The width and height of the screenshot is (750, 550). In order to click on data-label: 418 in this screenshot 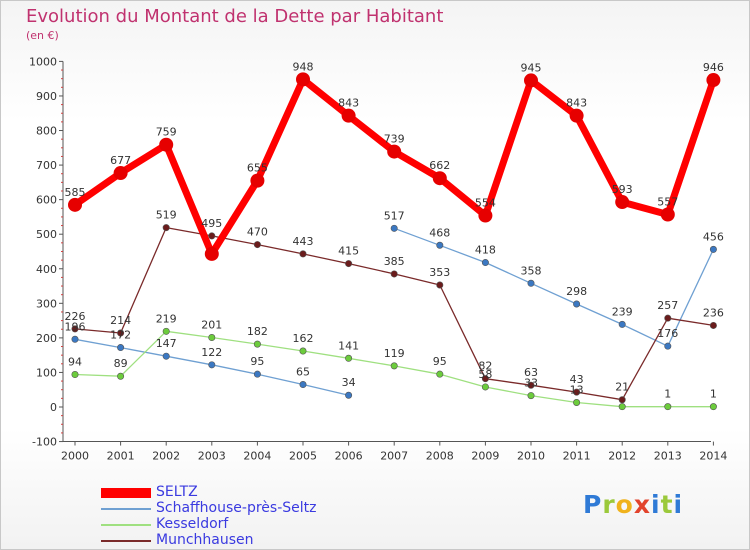, I will do `click(485, 250)`.